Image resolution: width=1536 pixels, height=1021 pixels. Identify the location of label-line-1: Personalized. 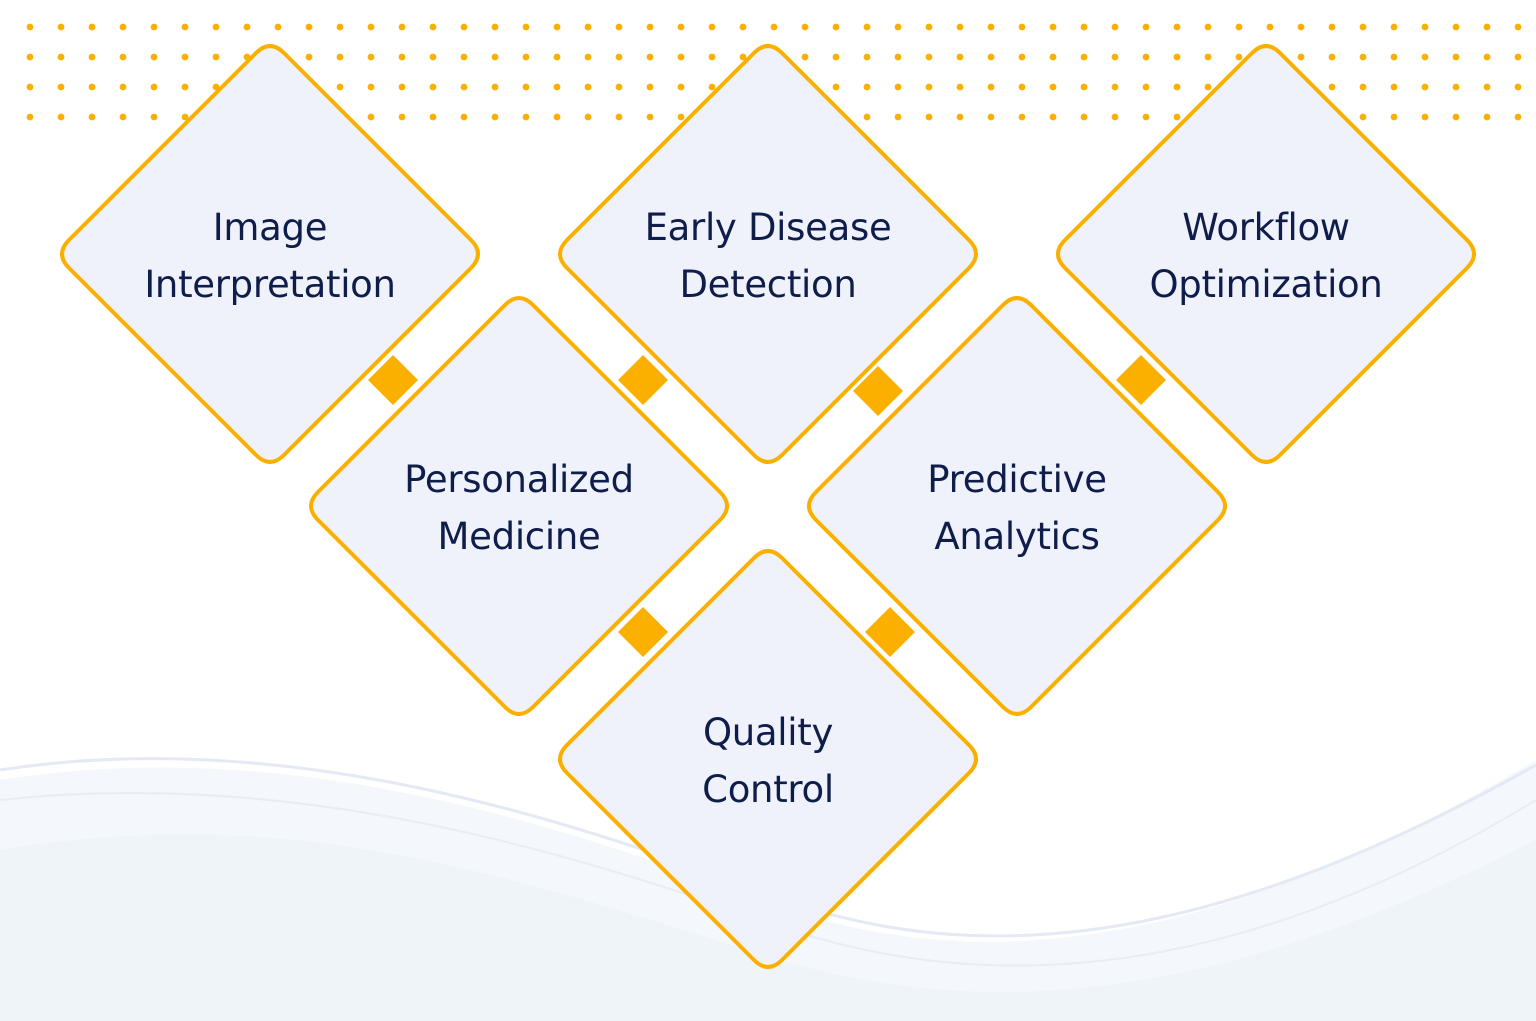
(519, 479).